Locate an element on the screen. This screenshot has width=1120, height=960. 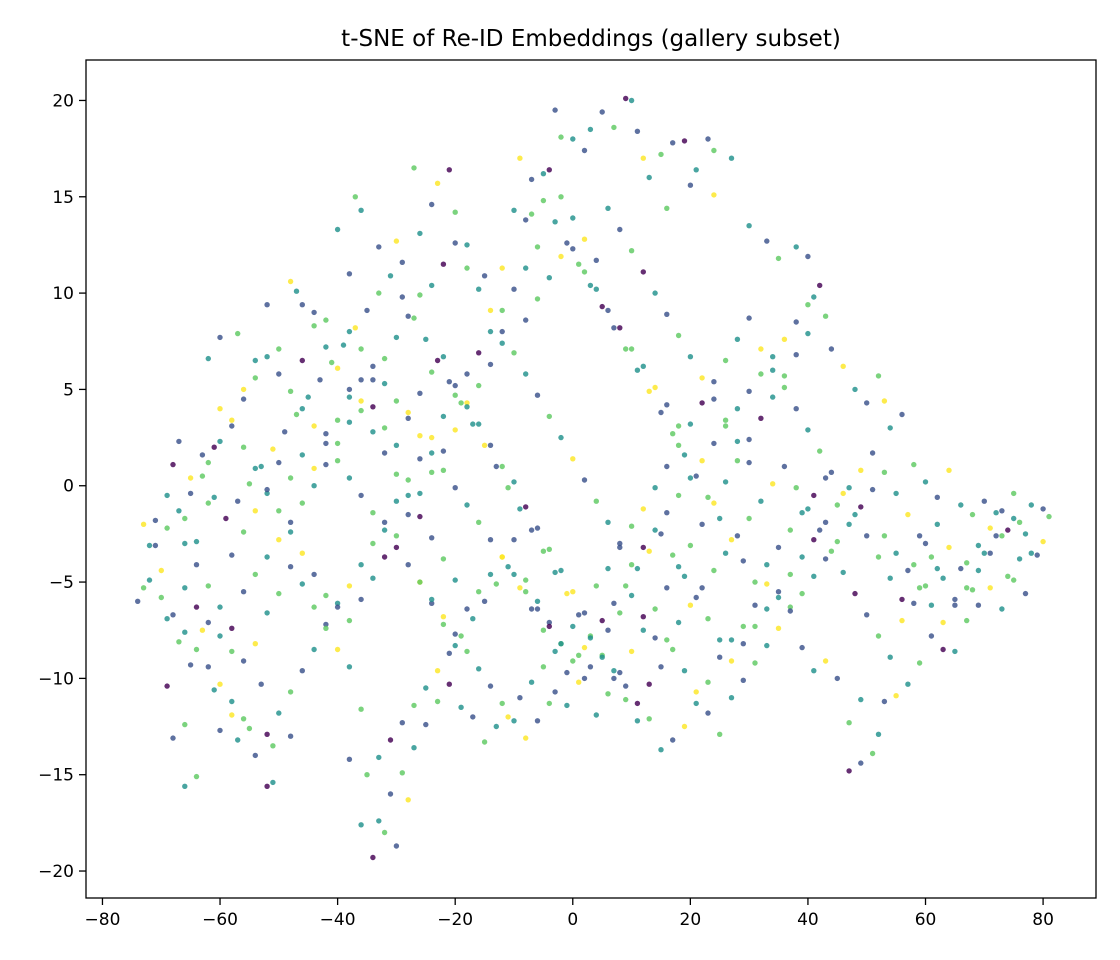
y-tick-label: 0 is located at coordinates (68, 487).